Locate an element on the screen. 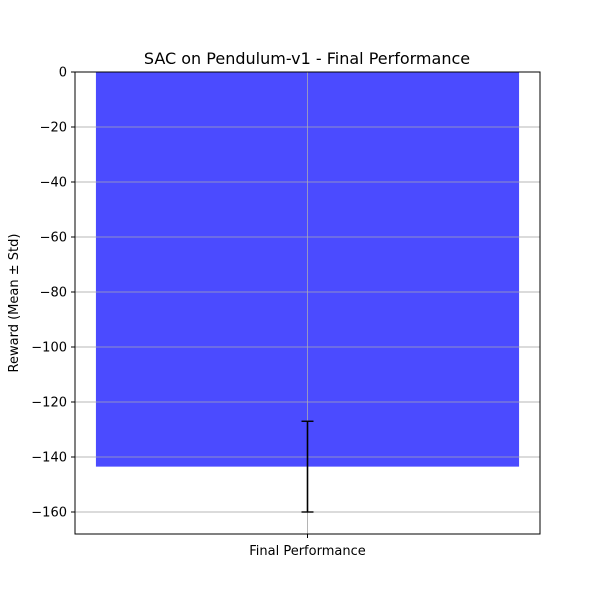  y-tick-label: −20 is located at coordinates (53, 128).